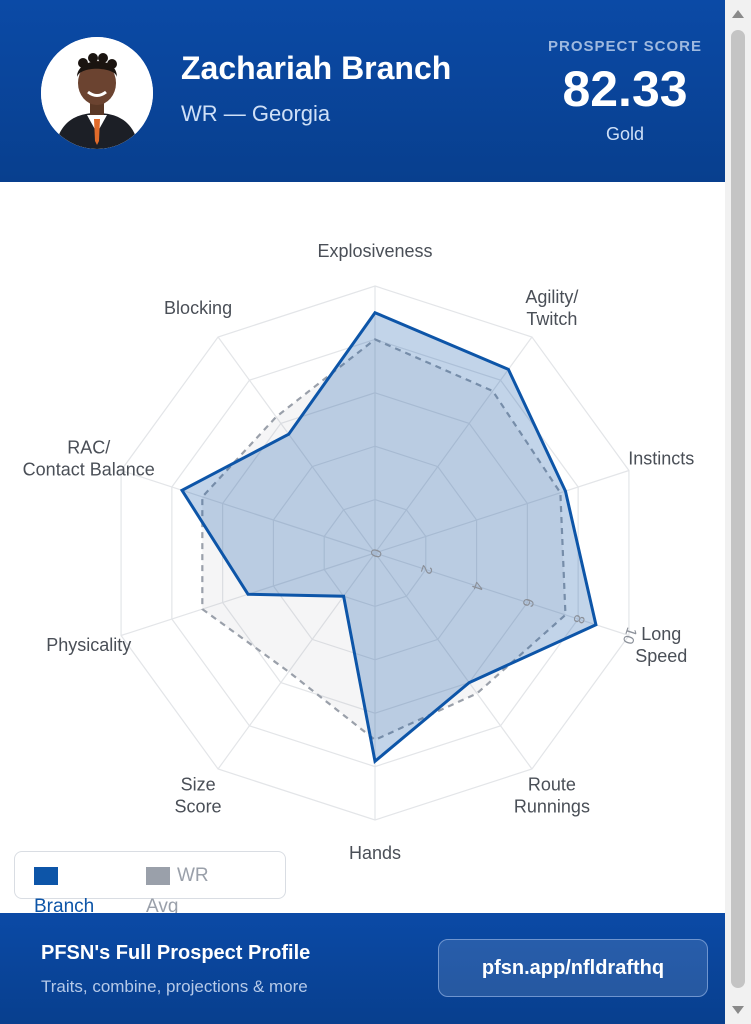 Image resolution: width=751 pixels, height=1024 pixels. Describe the element at coordinates (573, 968) in the screenshot. I see `profile-link-button: pfsn.app/nfldrafthq` at that location.